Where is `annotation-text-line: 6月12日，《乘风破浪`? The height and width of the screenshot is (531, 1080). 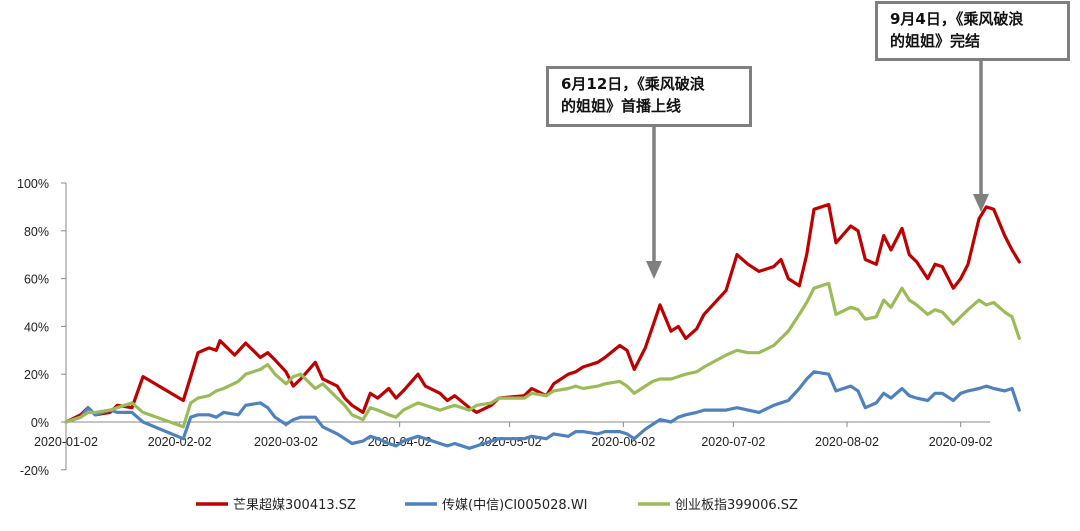 annotation-text-line: 6月12日，《乘风破浪 is located at coordinates (633, 84).